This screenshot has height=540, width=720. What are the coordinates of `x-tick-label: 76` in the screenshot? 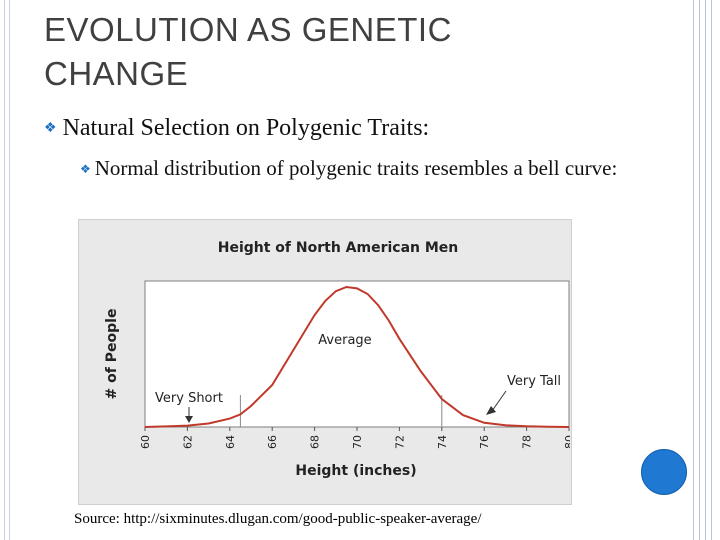 It's located at (484, 442).